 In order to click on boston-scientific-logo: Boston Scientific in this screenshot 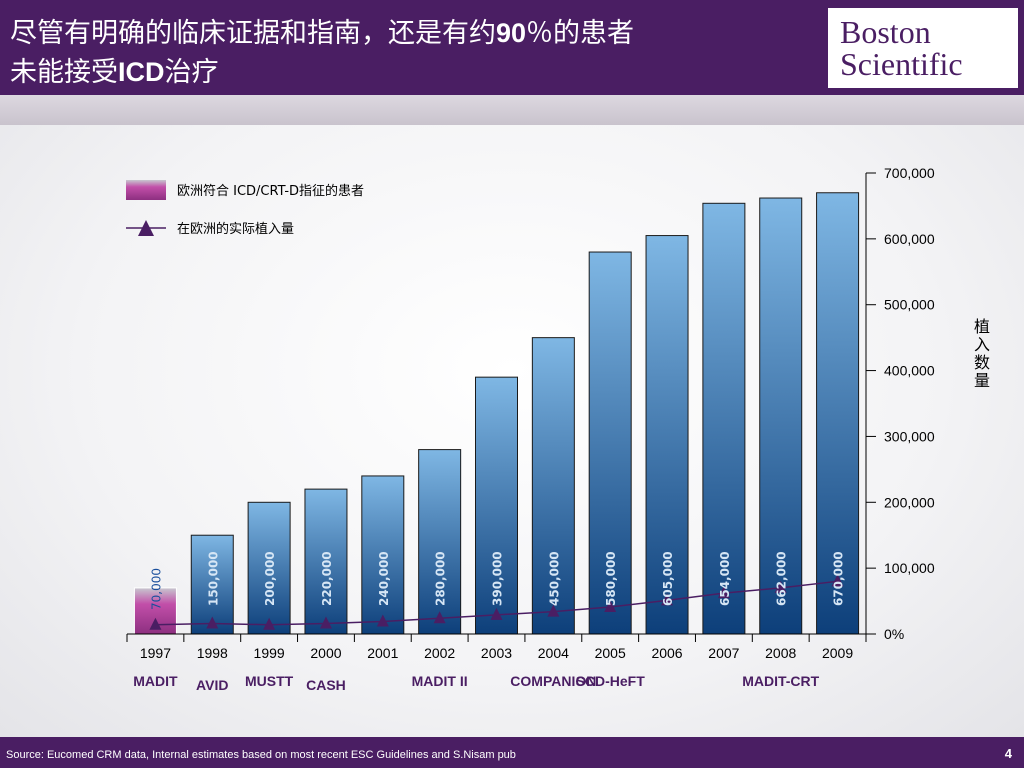, I will do `click(923, 48)`.